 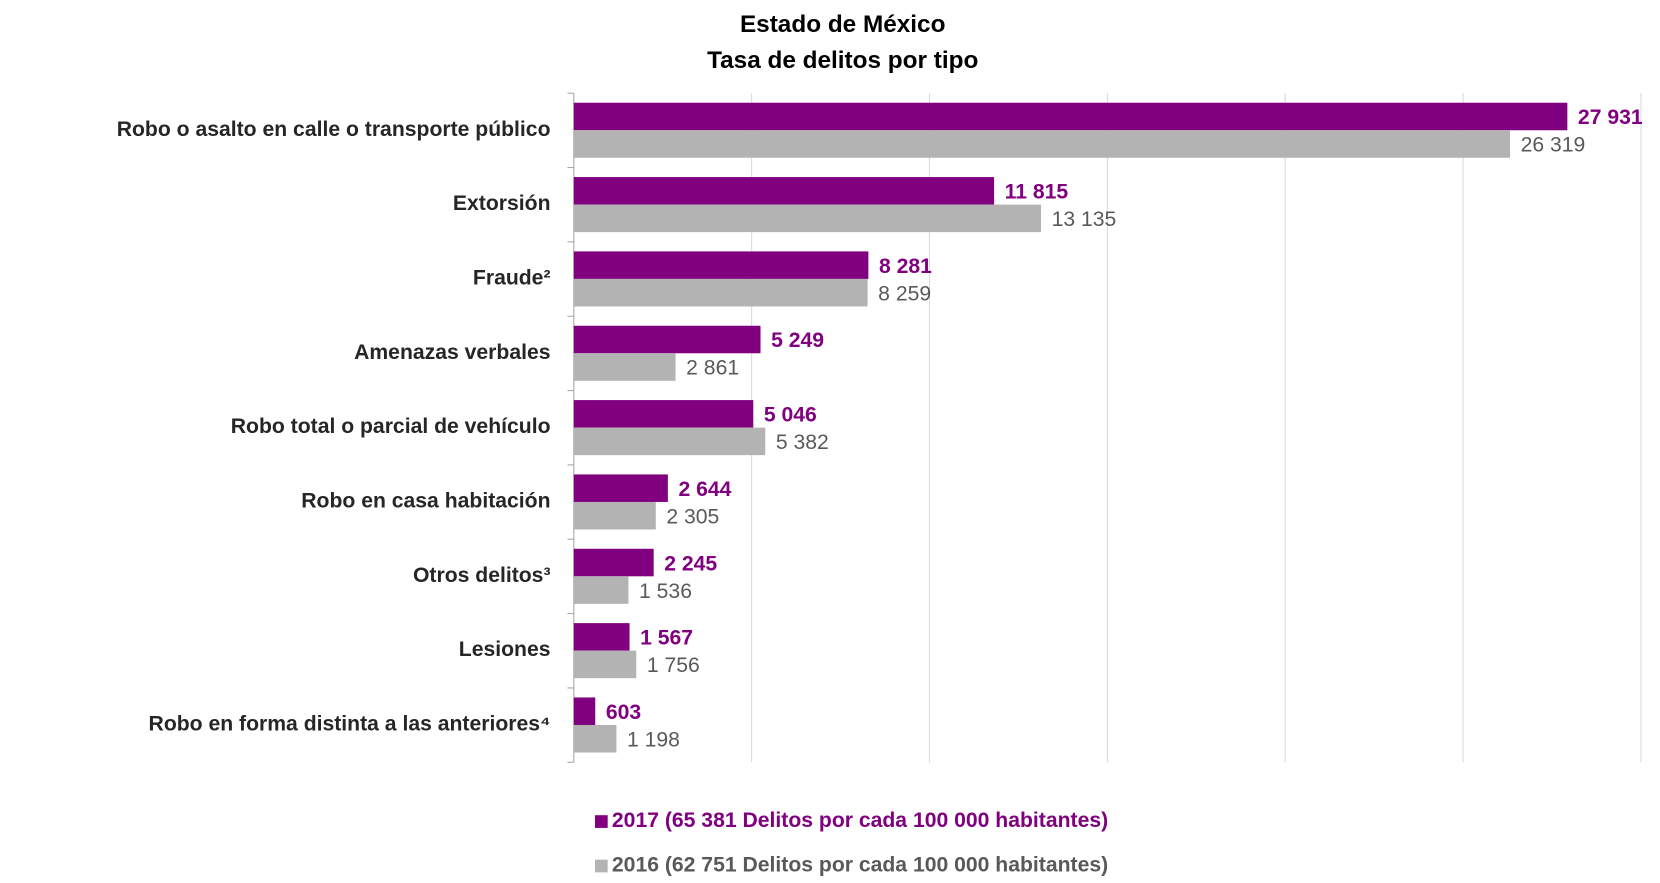 I want to click on data-label: 5 382, so click(x=802, y=442).